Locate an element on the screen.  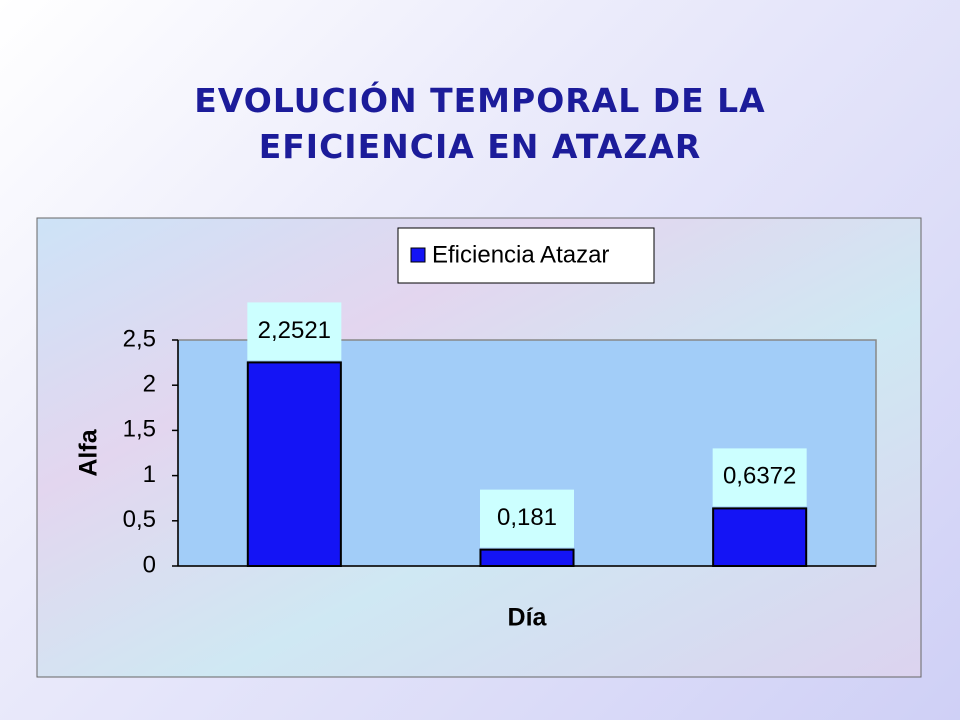
legend-label: Eficiencia Atazar is located at coordinates (520, 254).